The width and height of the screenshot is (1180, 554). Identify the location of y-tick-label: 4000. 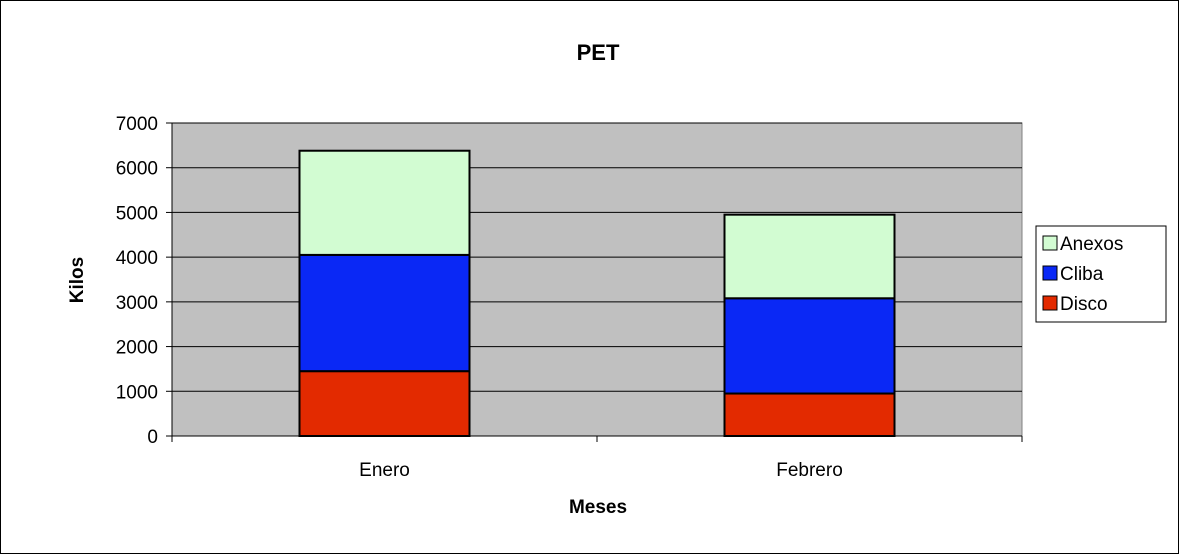
(137, 258).